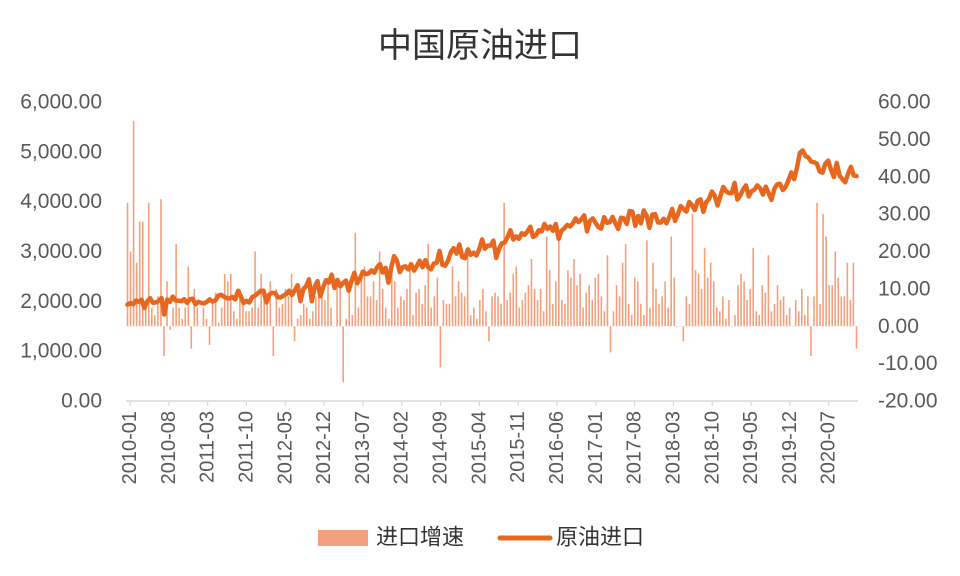  I want to click on y-left-tick-label: 1,000.00, so click(61, 351).